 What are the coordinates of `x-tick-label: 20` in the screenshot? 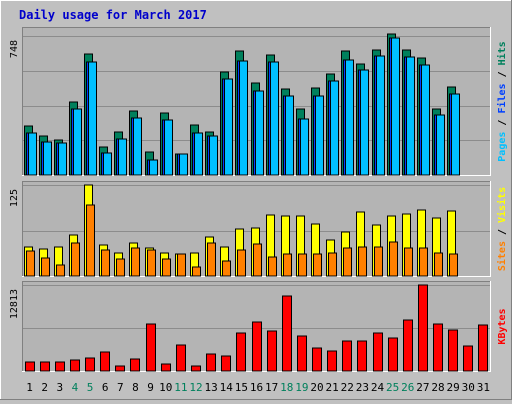 It's located at (316, 387).